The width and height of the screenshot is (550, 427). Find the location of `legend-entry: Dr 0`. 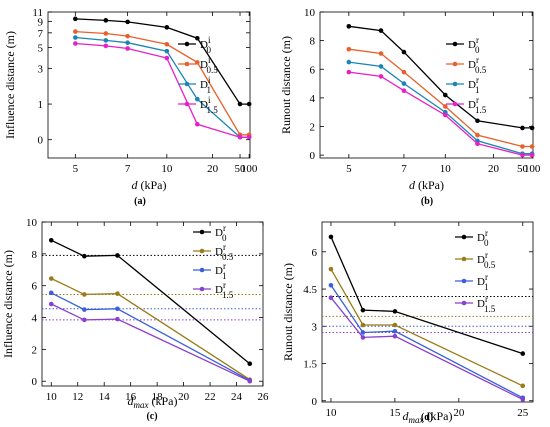

legend-entry: Dr 0 is located at coordinates (483, 238).